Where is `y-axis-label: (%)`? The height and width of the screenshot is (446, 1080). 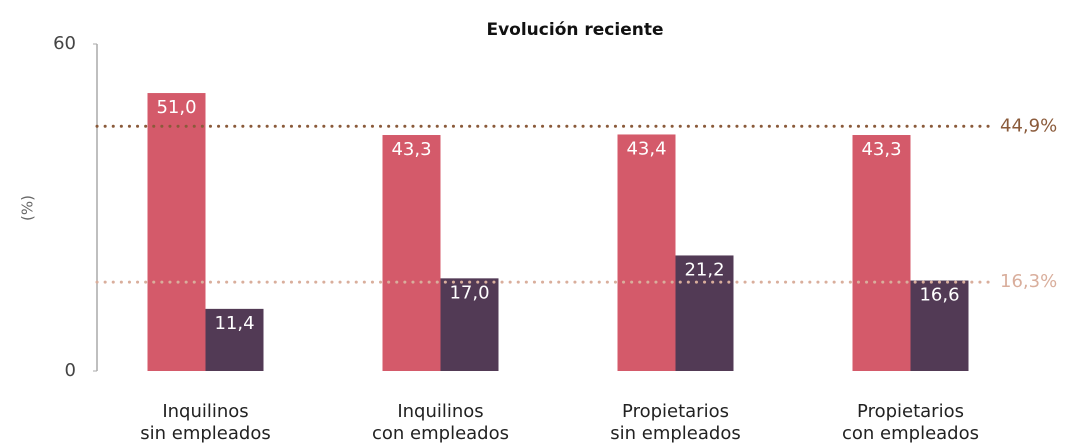
y-axis-label: (%) is located at coordinates (28, 208).